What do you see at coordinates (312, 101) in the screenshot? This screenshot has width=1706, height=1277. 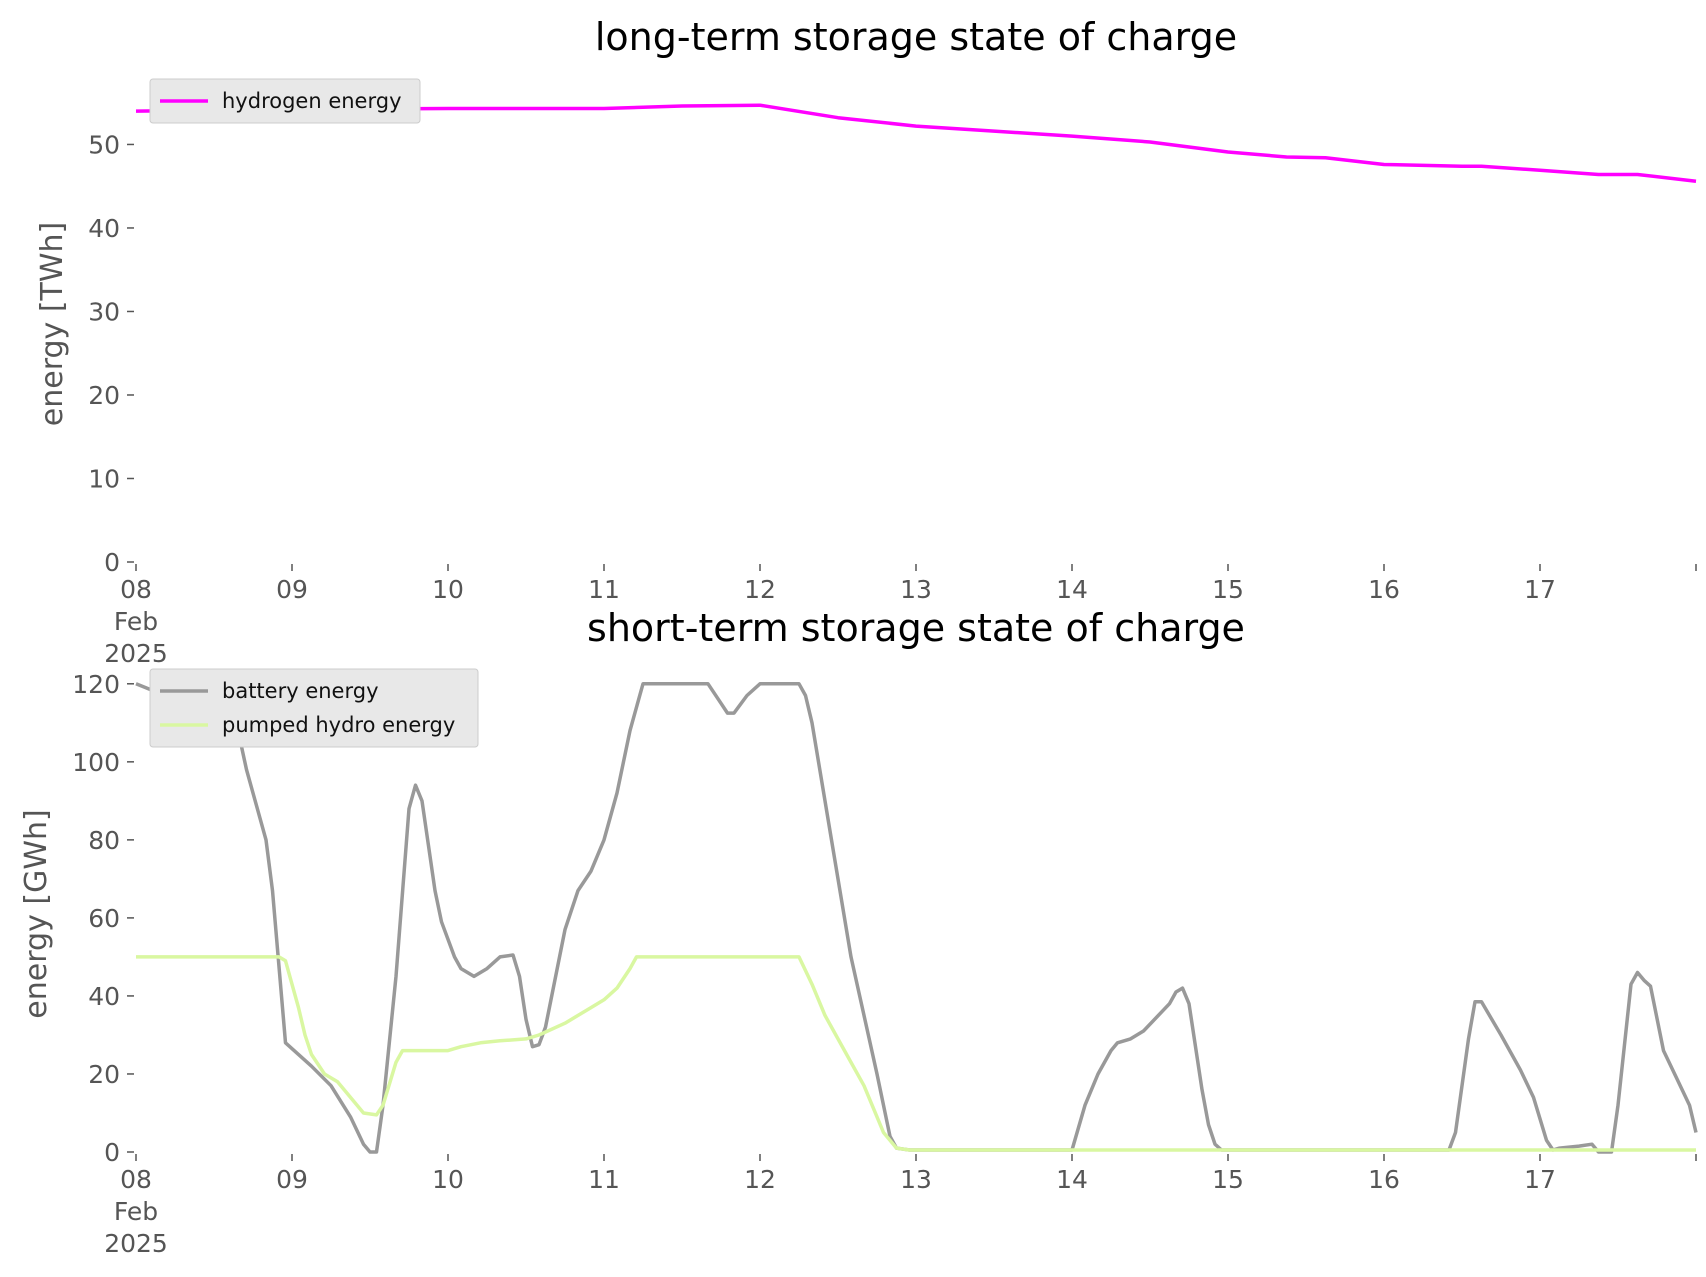 I see `legend-label: hydrogen energy` at bounding box center [312, 101].